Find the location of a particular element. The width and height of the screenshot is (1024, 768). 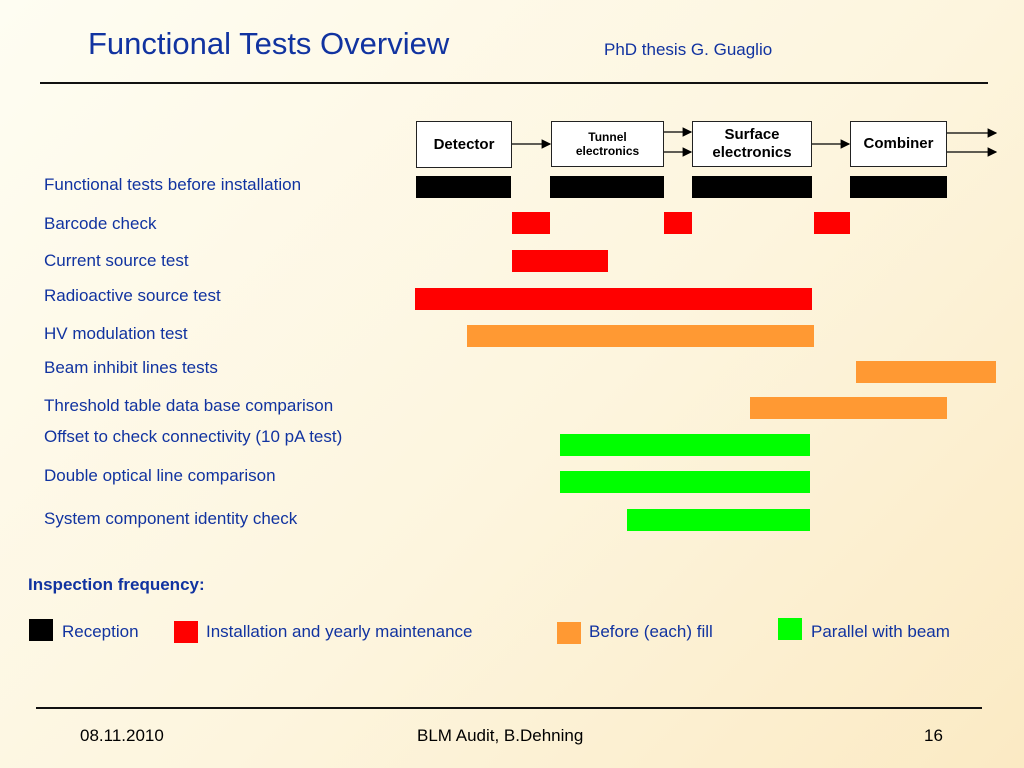

signal-arrows is located at coordinates (755, 142).